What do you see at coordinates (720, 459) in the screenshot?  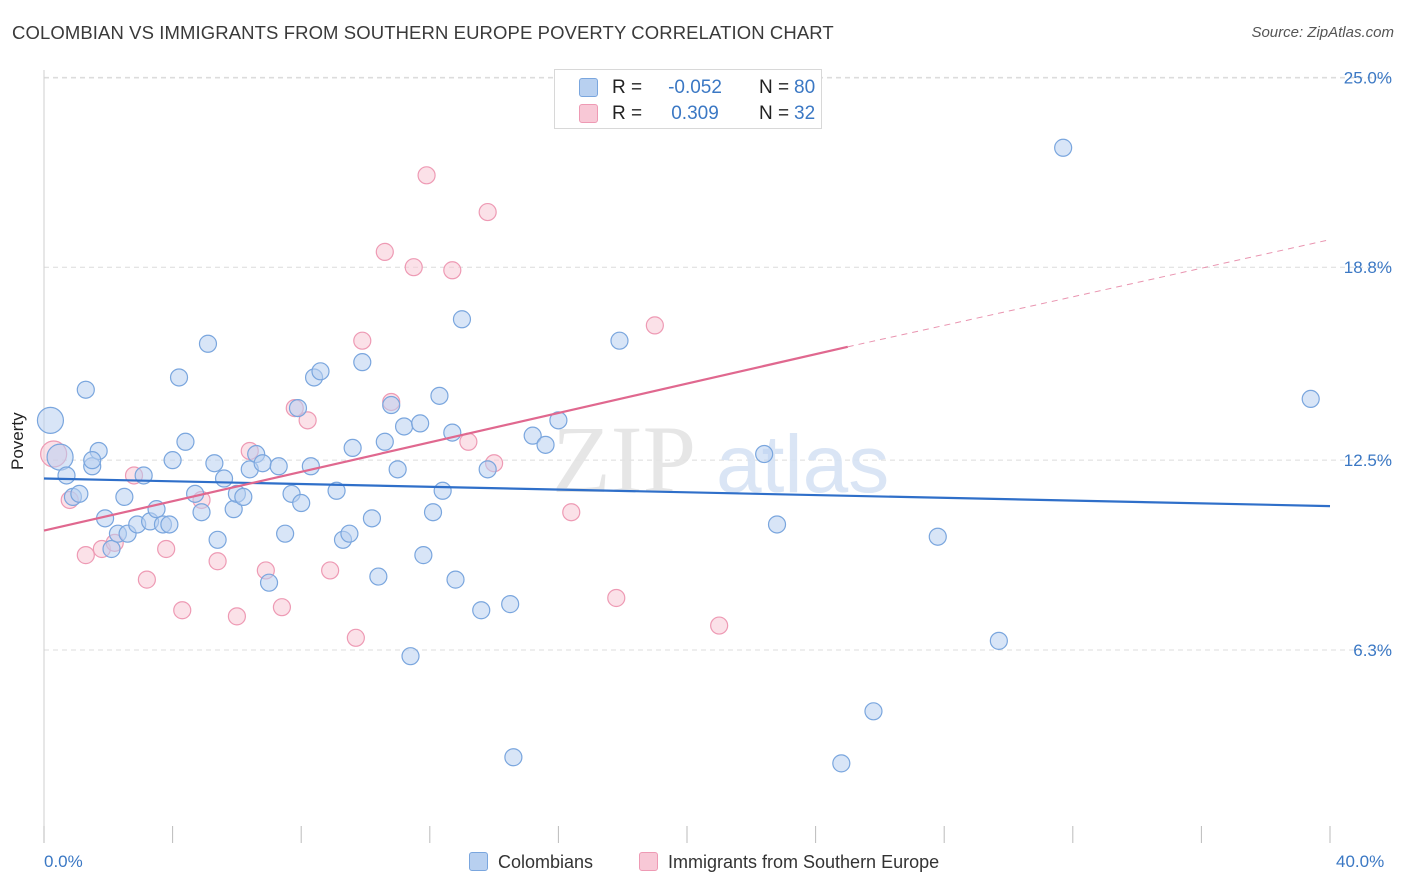 I see `watermark: ZIP atlas` at bounding box center [720, 459].